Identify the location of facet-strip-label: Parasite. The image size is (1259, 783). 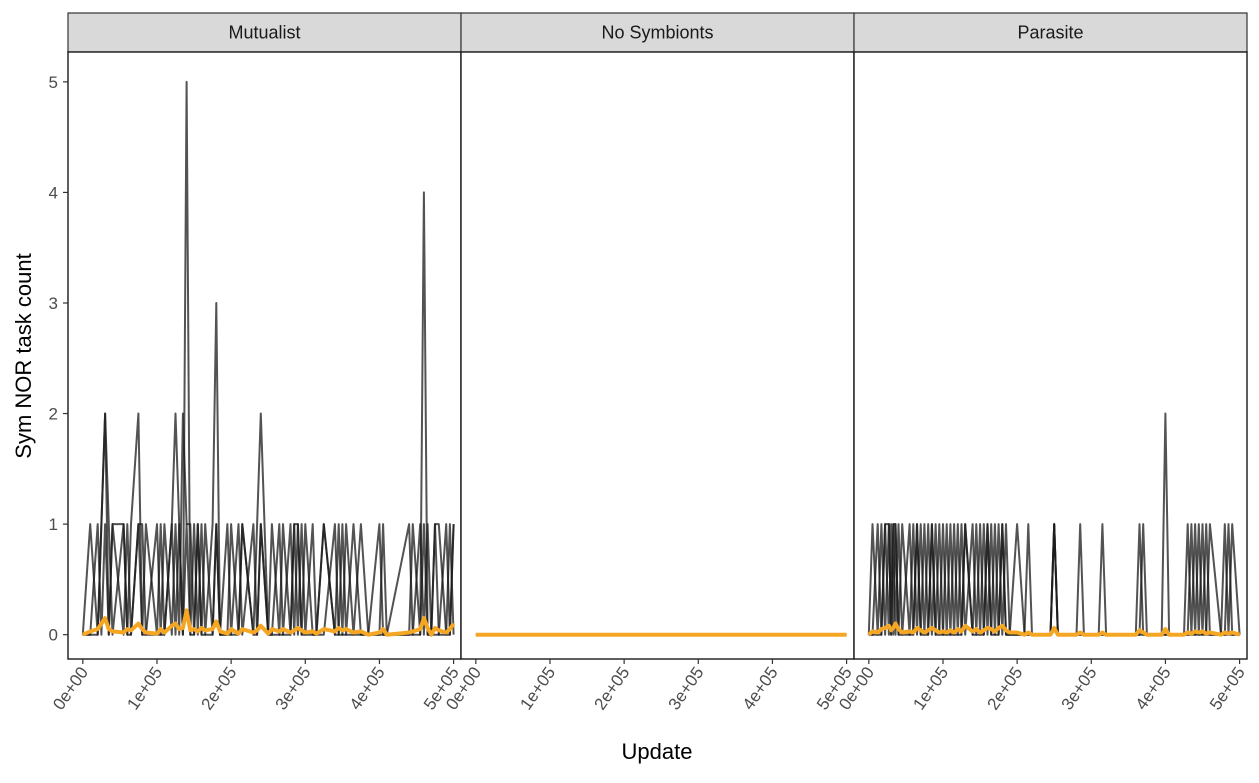
(1050, 33).